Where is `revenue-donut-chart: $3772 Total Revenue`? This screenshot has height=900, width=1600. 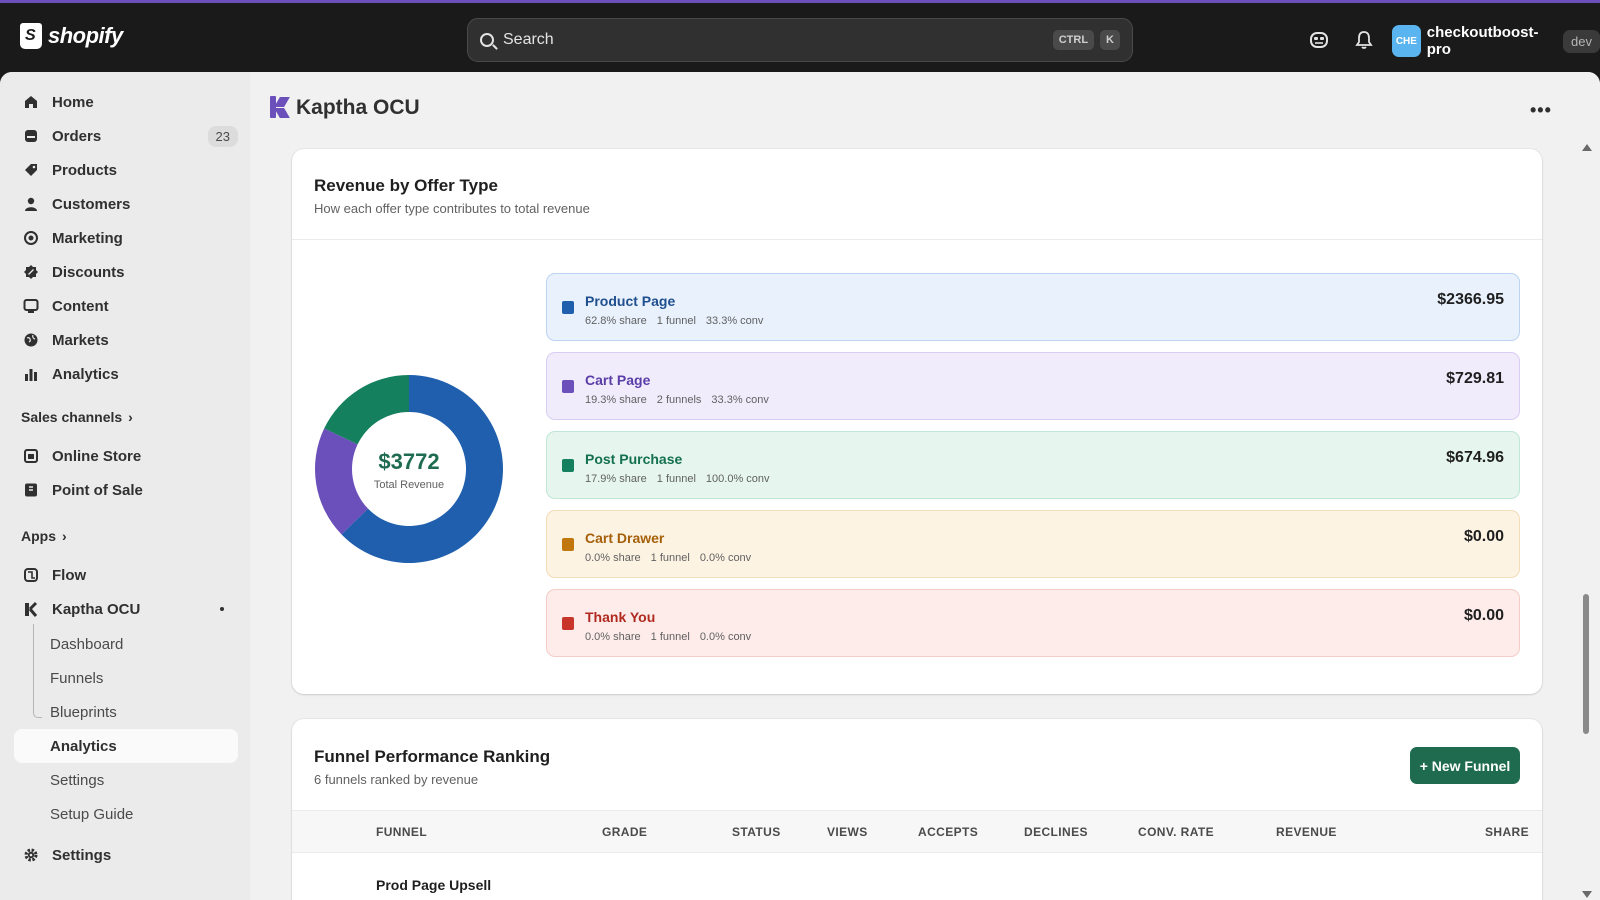
revenue-donut-chart: $3772 Total Revenue is located at coordinates (409, 469).